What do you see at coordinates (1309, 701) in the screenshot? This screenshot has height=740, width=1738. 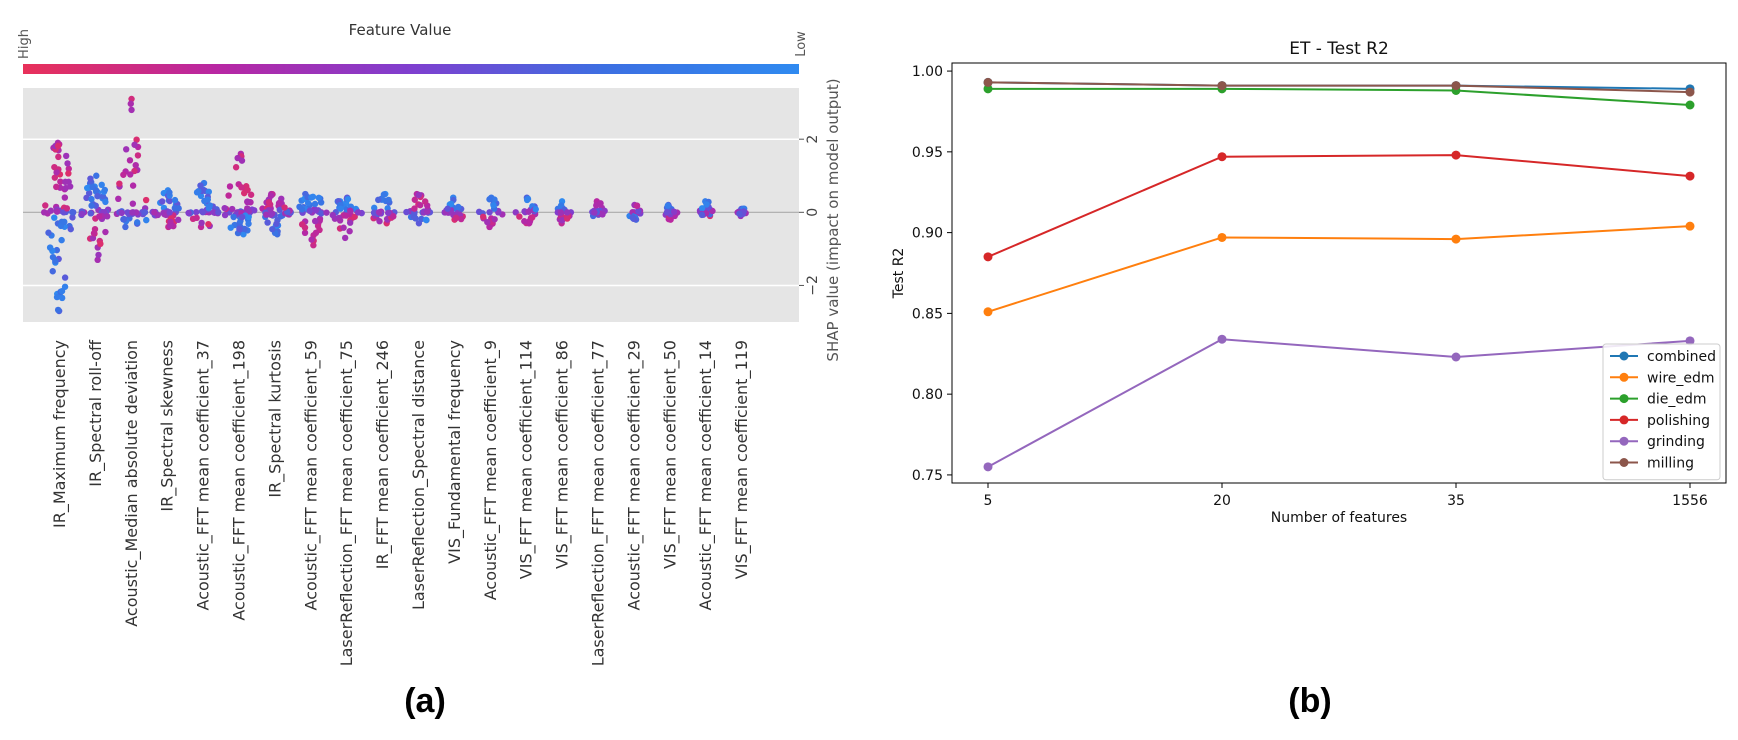 I see `panel-label-b: (b)` at bounding box center [1309, 701].